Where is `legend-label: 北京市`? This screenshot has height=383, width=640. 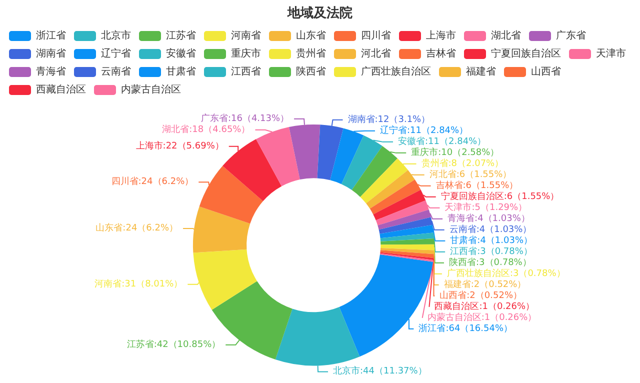 legend-label: 北京市 is located at coordinates (116, 36).